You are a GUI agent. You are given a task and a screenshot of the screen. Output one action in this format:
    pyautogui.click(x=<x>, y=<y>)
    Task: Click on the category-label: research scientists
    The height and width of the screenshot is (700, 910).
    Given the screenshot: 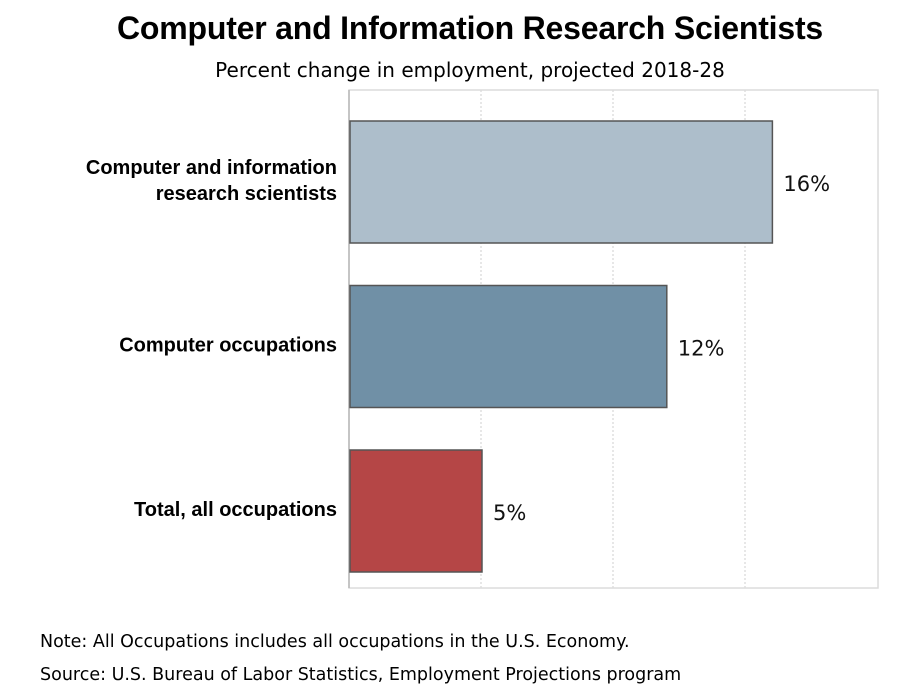 What is the action you would take?
    pyautogui.click(x=246, y=194)
    